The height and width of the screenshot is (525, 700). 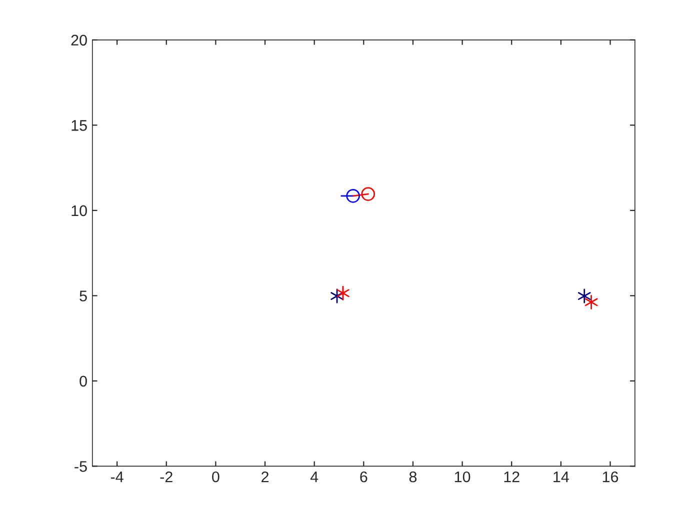 I want to click on x-tick-label: 12, so click(x=512, y=476).